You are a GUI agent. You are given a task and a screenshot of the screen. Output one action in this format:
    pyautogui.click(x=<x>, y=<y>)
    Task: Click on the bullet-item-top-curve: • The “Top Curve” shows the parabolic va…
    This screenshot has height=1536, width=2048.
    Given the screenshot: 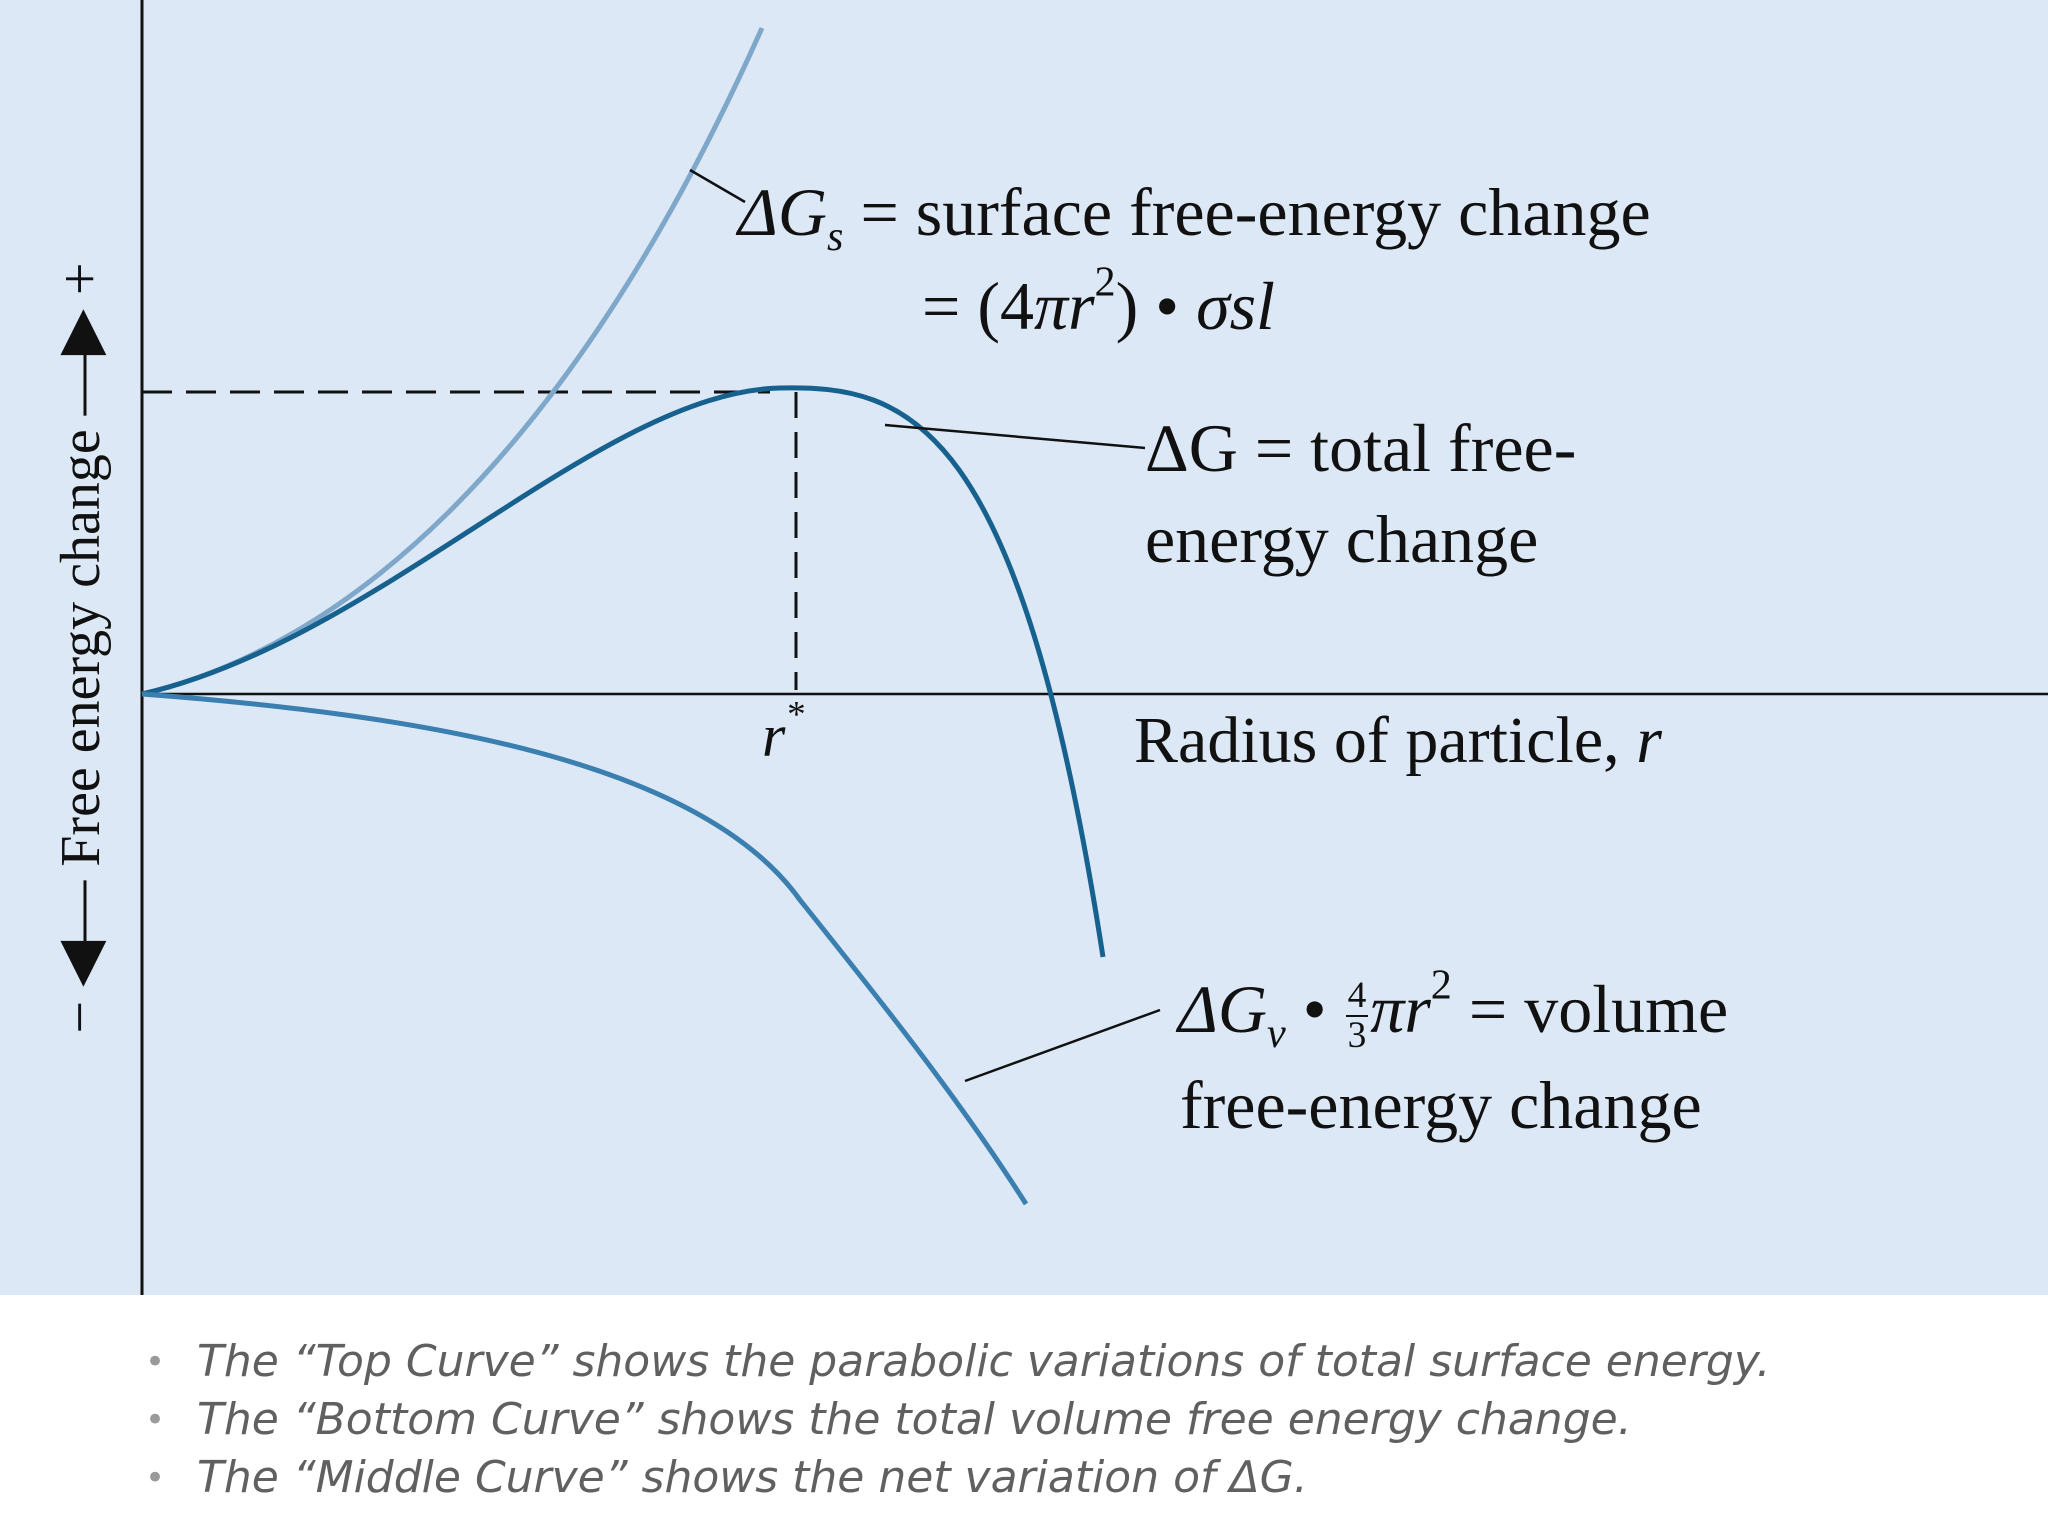 What is the action you would take?
    pyautogui.click(x=957, y=1362)
    